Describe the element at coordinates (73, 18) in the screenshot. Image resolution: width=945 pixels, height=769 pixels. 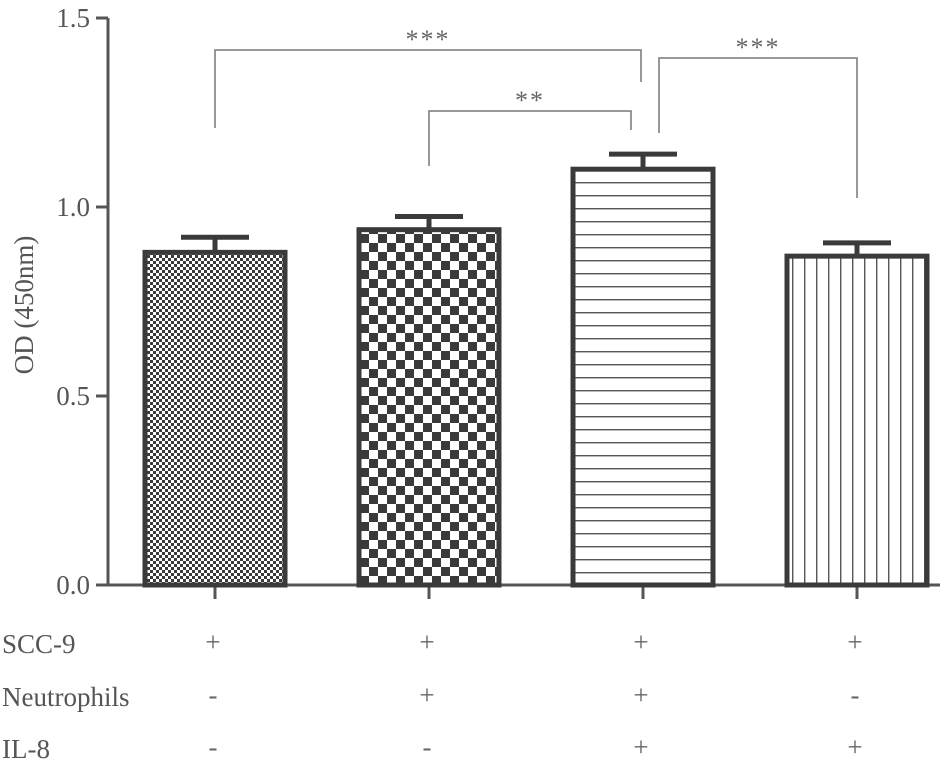
I see `y-tick-label: 1.5` at that location.